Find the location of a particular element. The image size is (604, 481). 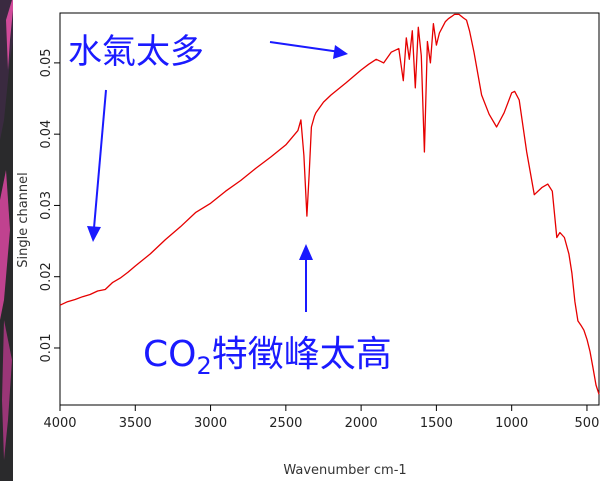

y-axis: 0.01 0.02 0.03 0.04 0.05 is located at coordinates (49, 205).